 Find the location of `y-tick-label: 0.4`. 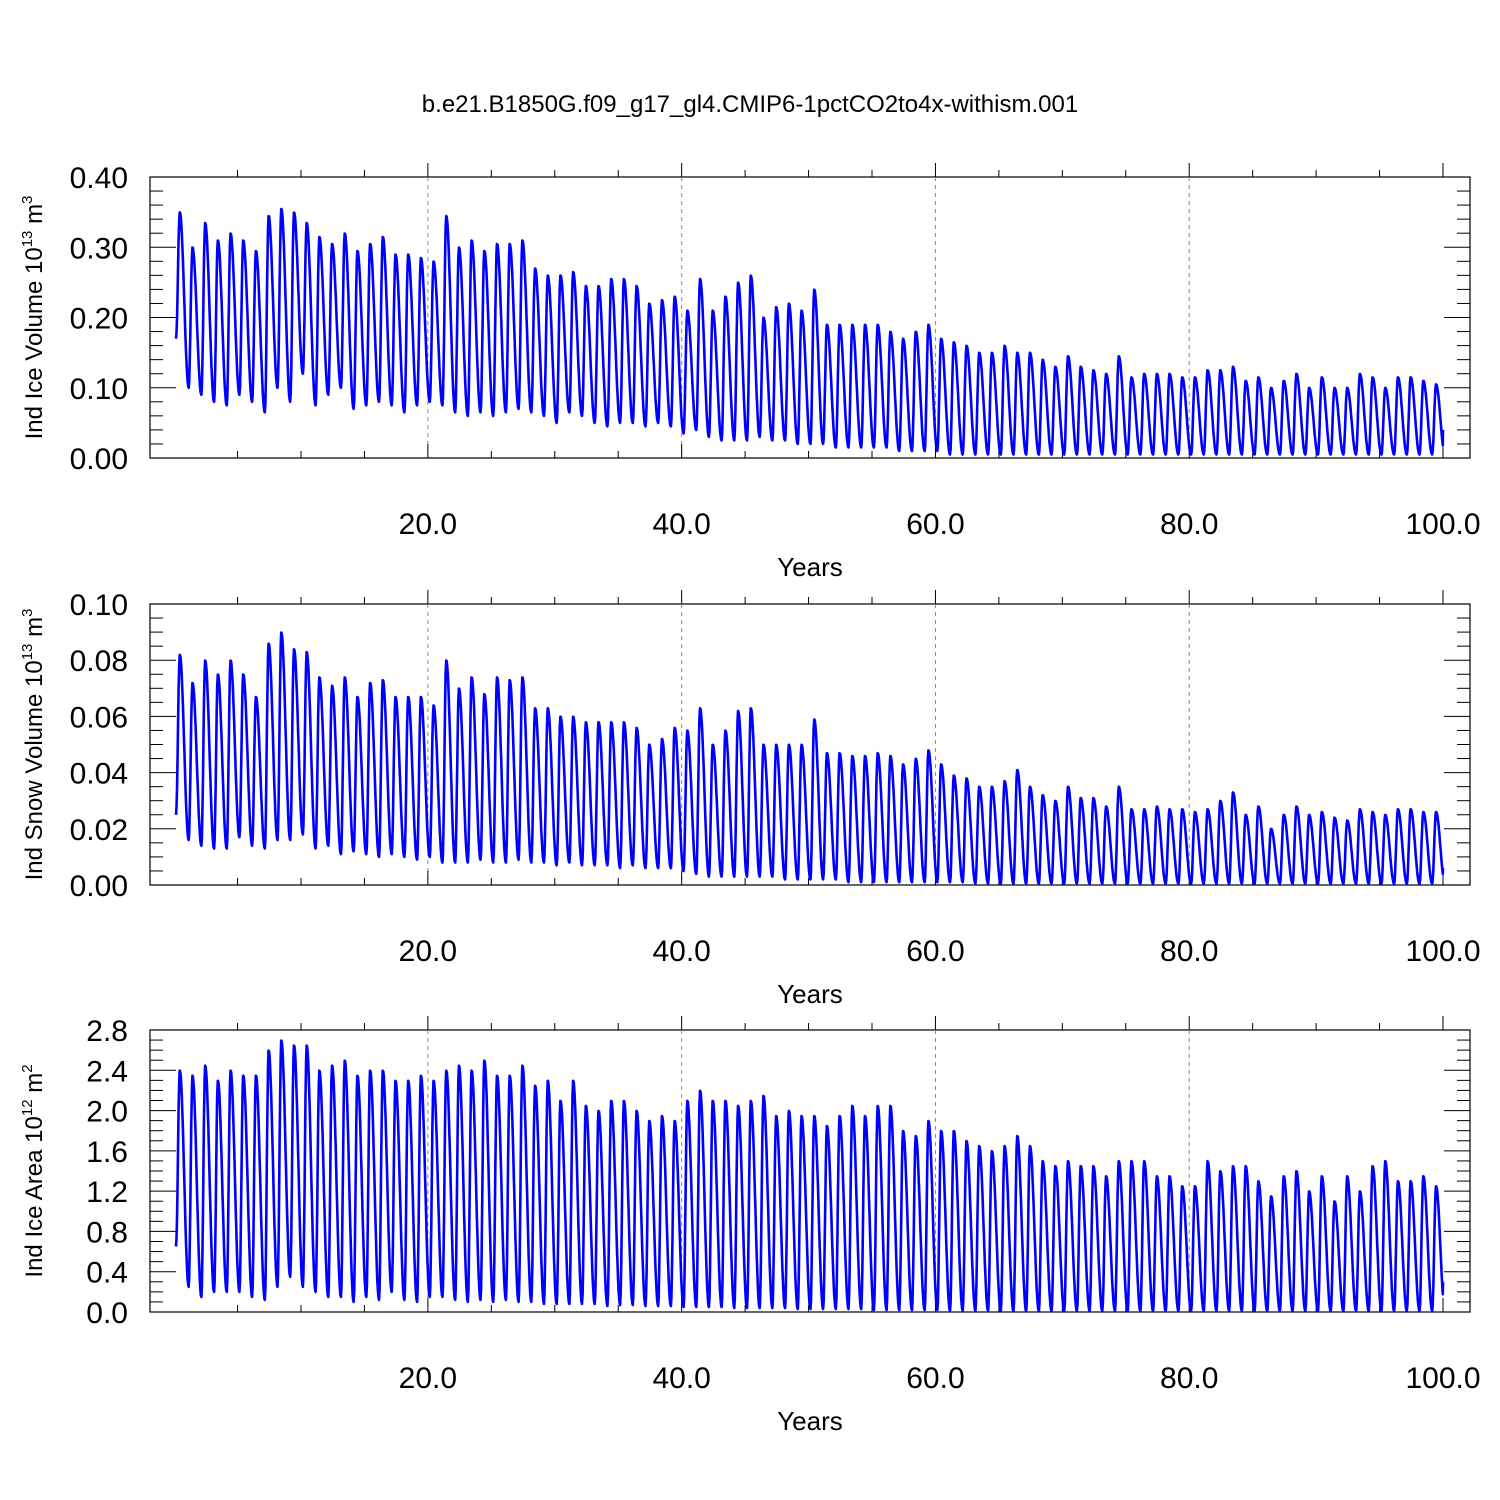

y-tick-label: 0.4 is located at coordinates (107, 1273).